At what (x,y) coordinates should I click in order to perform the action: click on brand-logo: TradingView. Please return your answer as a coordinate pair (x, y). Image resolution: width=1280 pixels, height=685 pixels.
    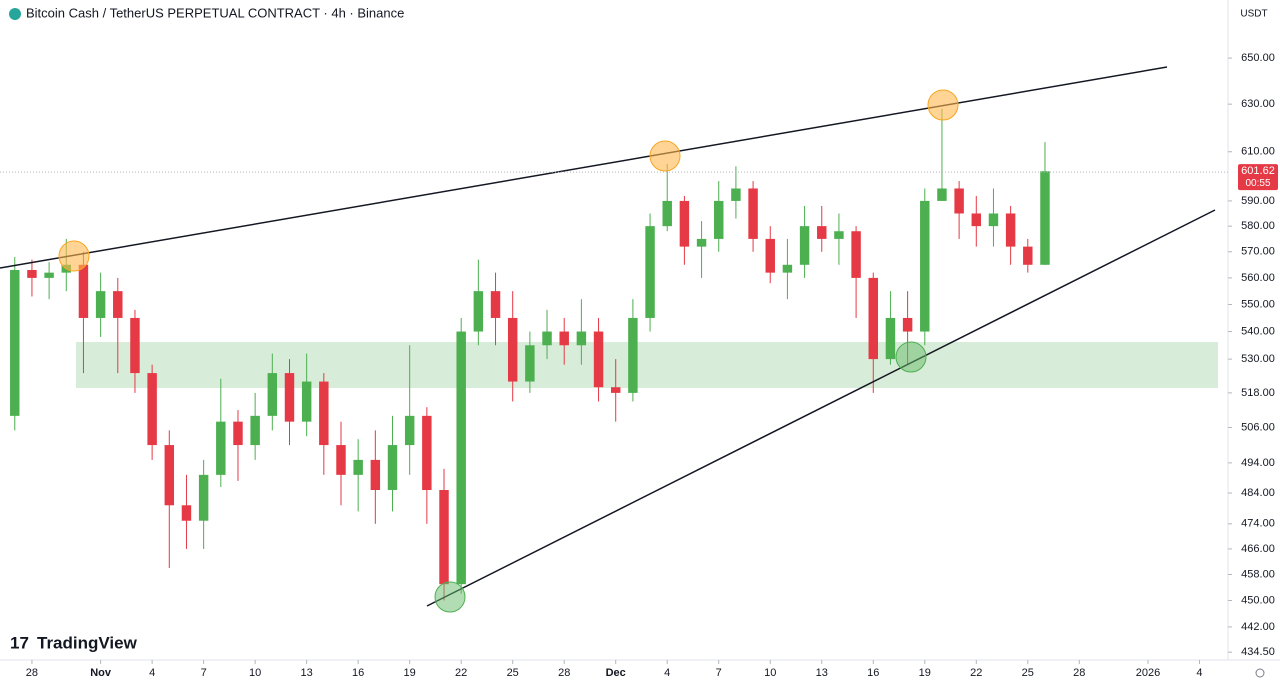
    Looking at the image, I should click on (87, 642).